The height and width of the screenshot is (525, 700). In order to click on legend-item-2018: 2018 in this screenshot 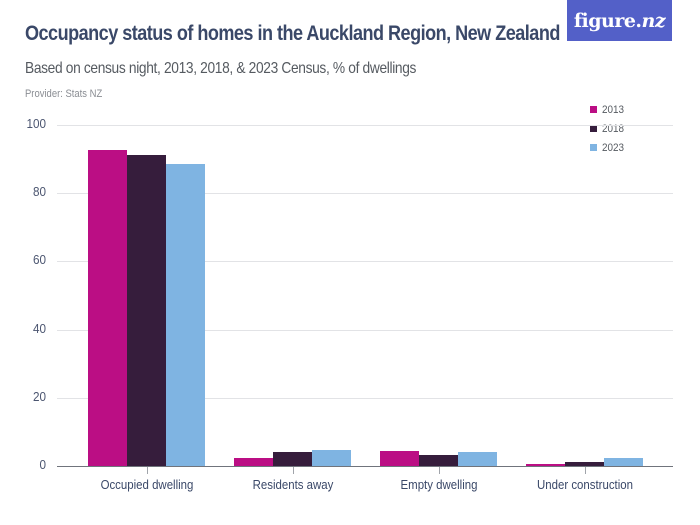, I will do `click(608, 128)`.